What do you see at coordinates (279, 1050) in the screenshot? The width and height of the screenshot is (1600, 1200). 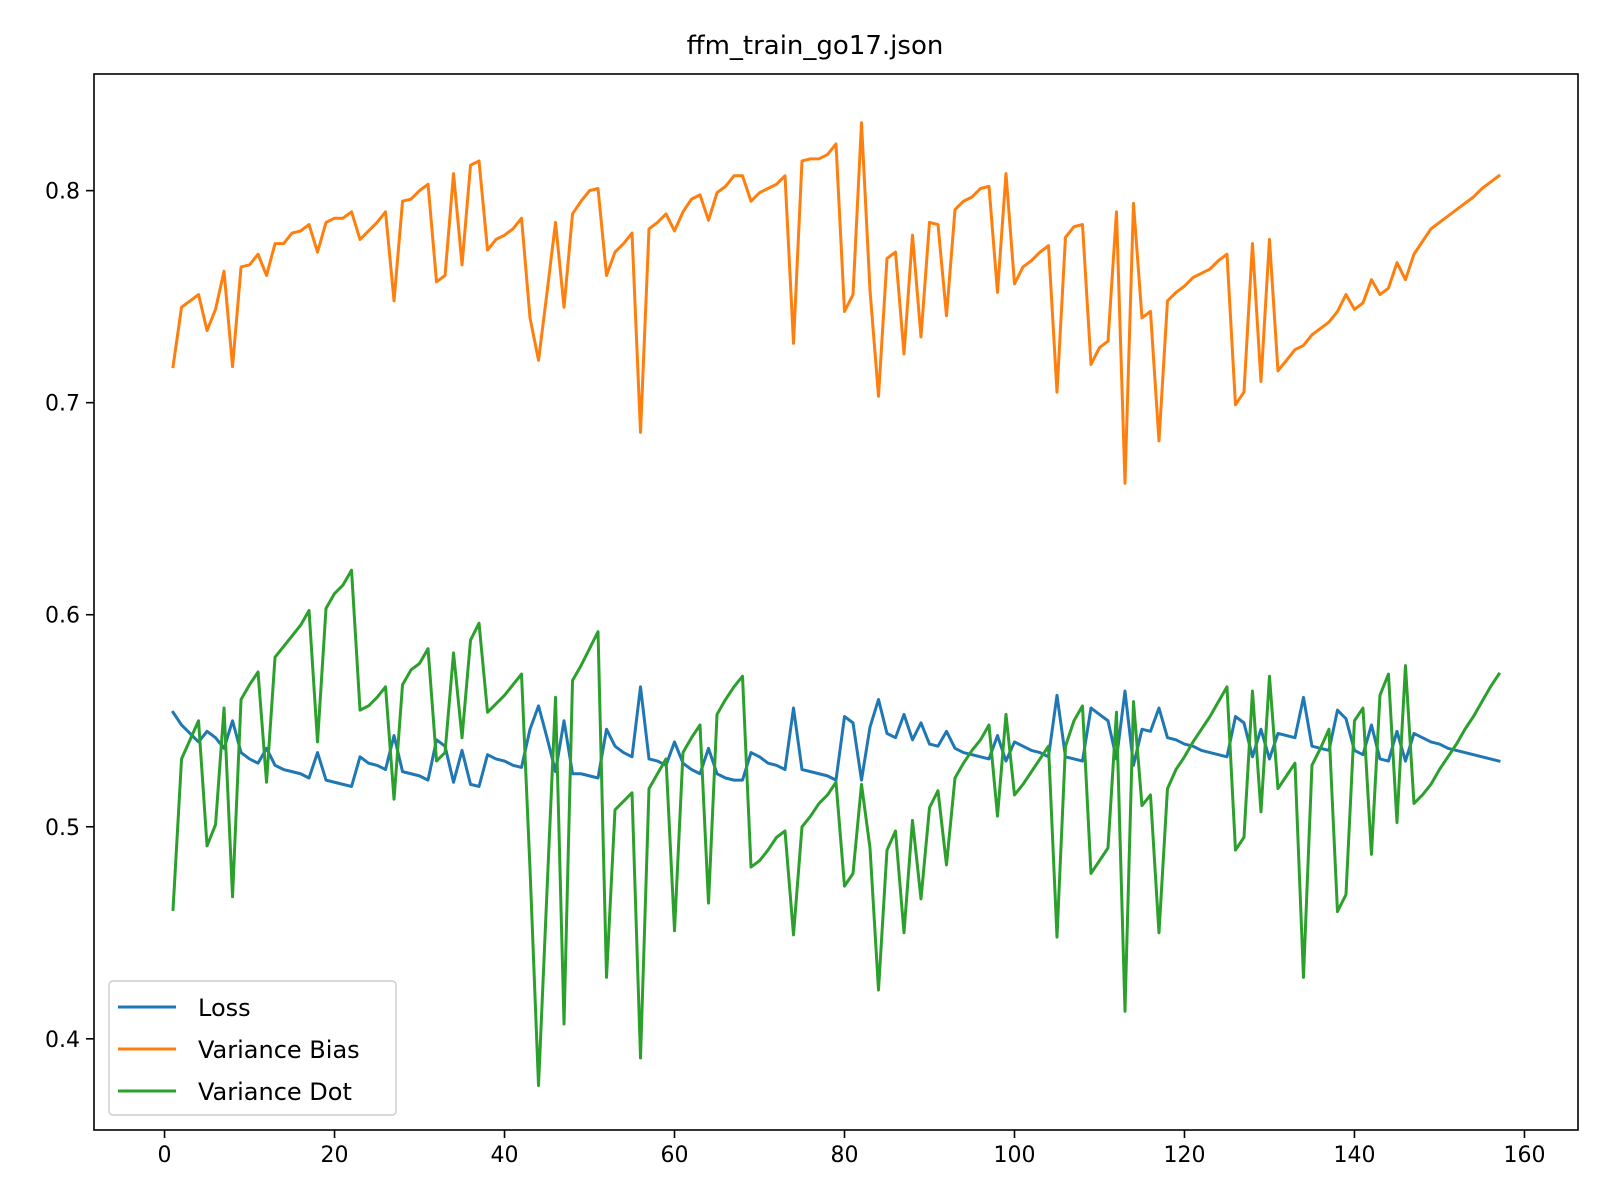 I see `legend-label: Variance Bias` at bounding box center [279, 1050].